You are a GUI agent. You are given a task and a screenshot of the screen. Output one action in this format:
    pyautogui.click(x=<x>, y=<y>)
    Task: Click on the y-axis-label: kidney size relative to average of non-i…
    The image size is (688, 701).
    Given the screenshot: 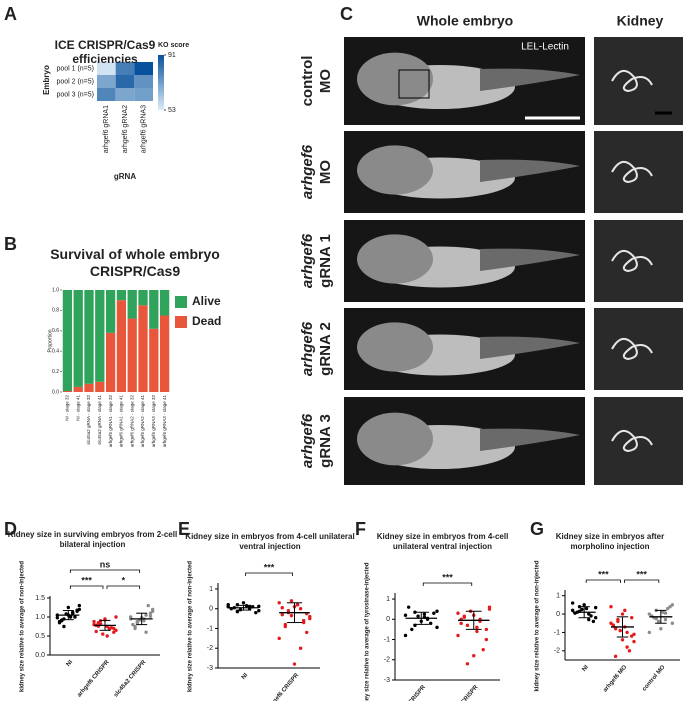 What is the action you would take?
    pyautogui.click(x=191, y=626)
    